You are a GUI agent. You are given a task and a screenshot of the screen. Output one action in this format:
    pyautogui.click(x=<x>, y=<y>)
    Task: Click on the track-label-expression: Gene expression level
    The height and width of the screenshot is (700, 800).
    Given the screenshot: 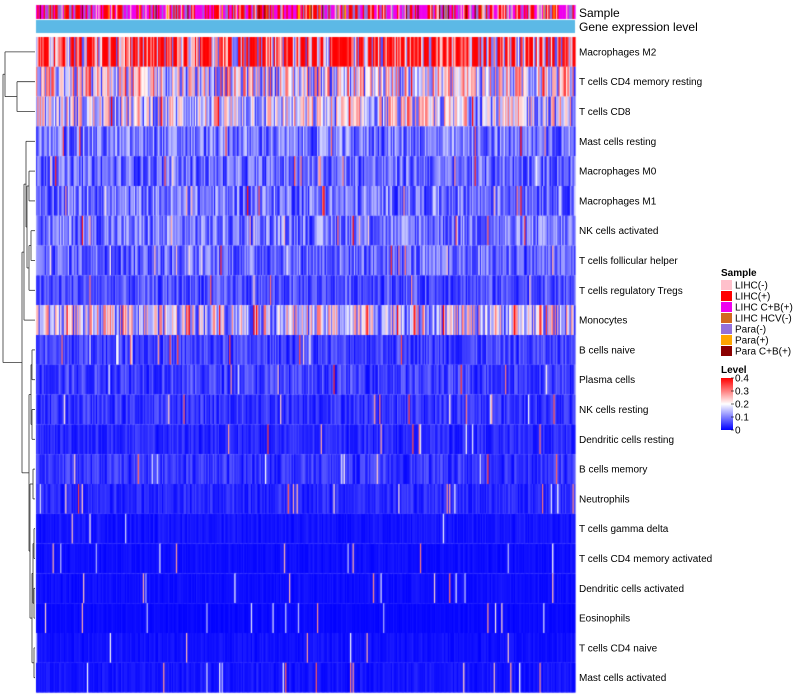 What is the action you would take?
    pyautogui.click(x=638, y=27)
    